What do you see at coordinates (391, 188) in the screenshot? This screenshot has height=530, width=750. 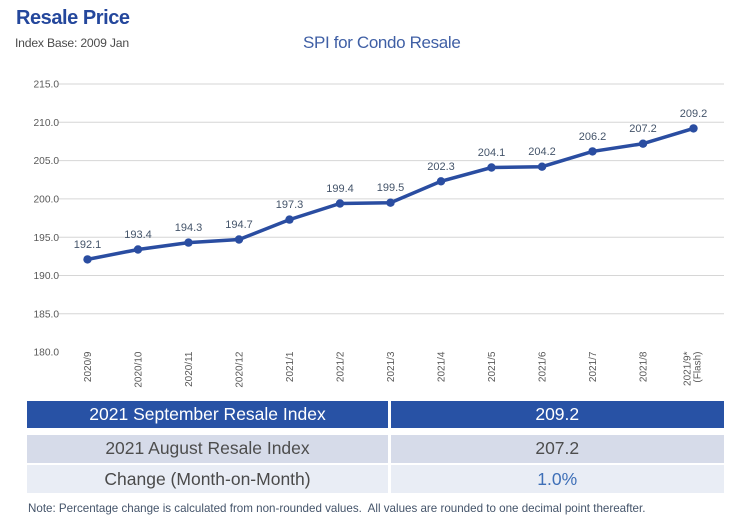 I see `svg-text: 199.5` at bounding box center [391, 188].